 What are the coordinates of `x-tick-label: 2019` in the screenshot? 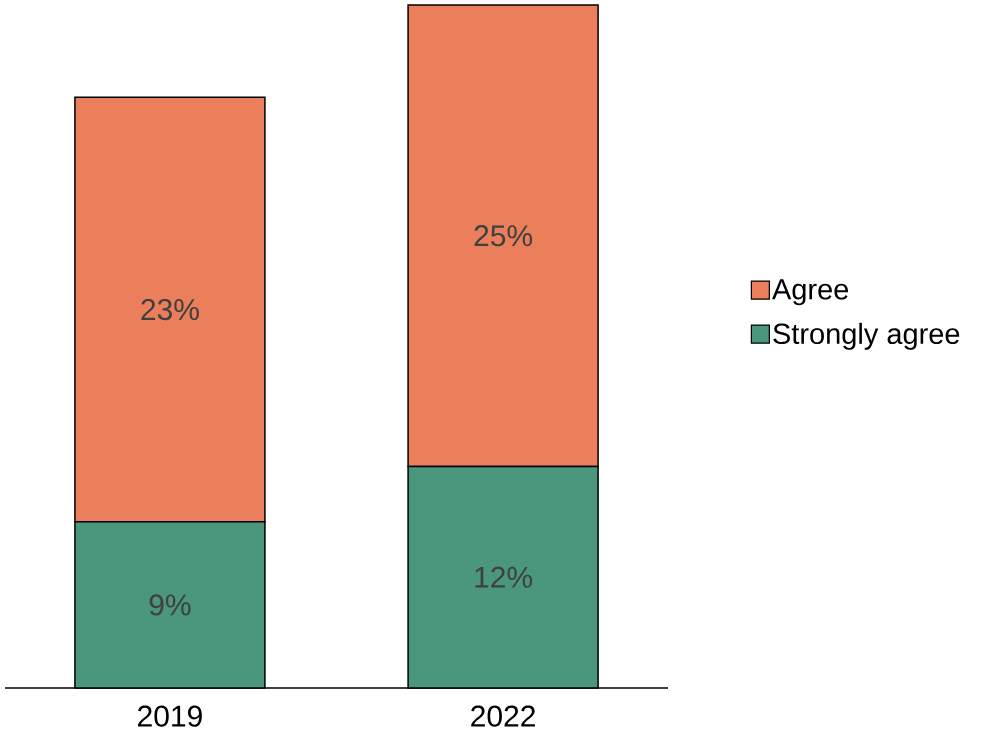 It's located at (170, 716).